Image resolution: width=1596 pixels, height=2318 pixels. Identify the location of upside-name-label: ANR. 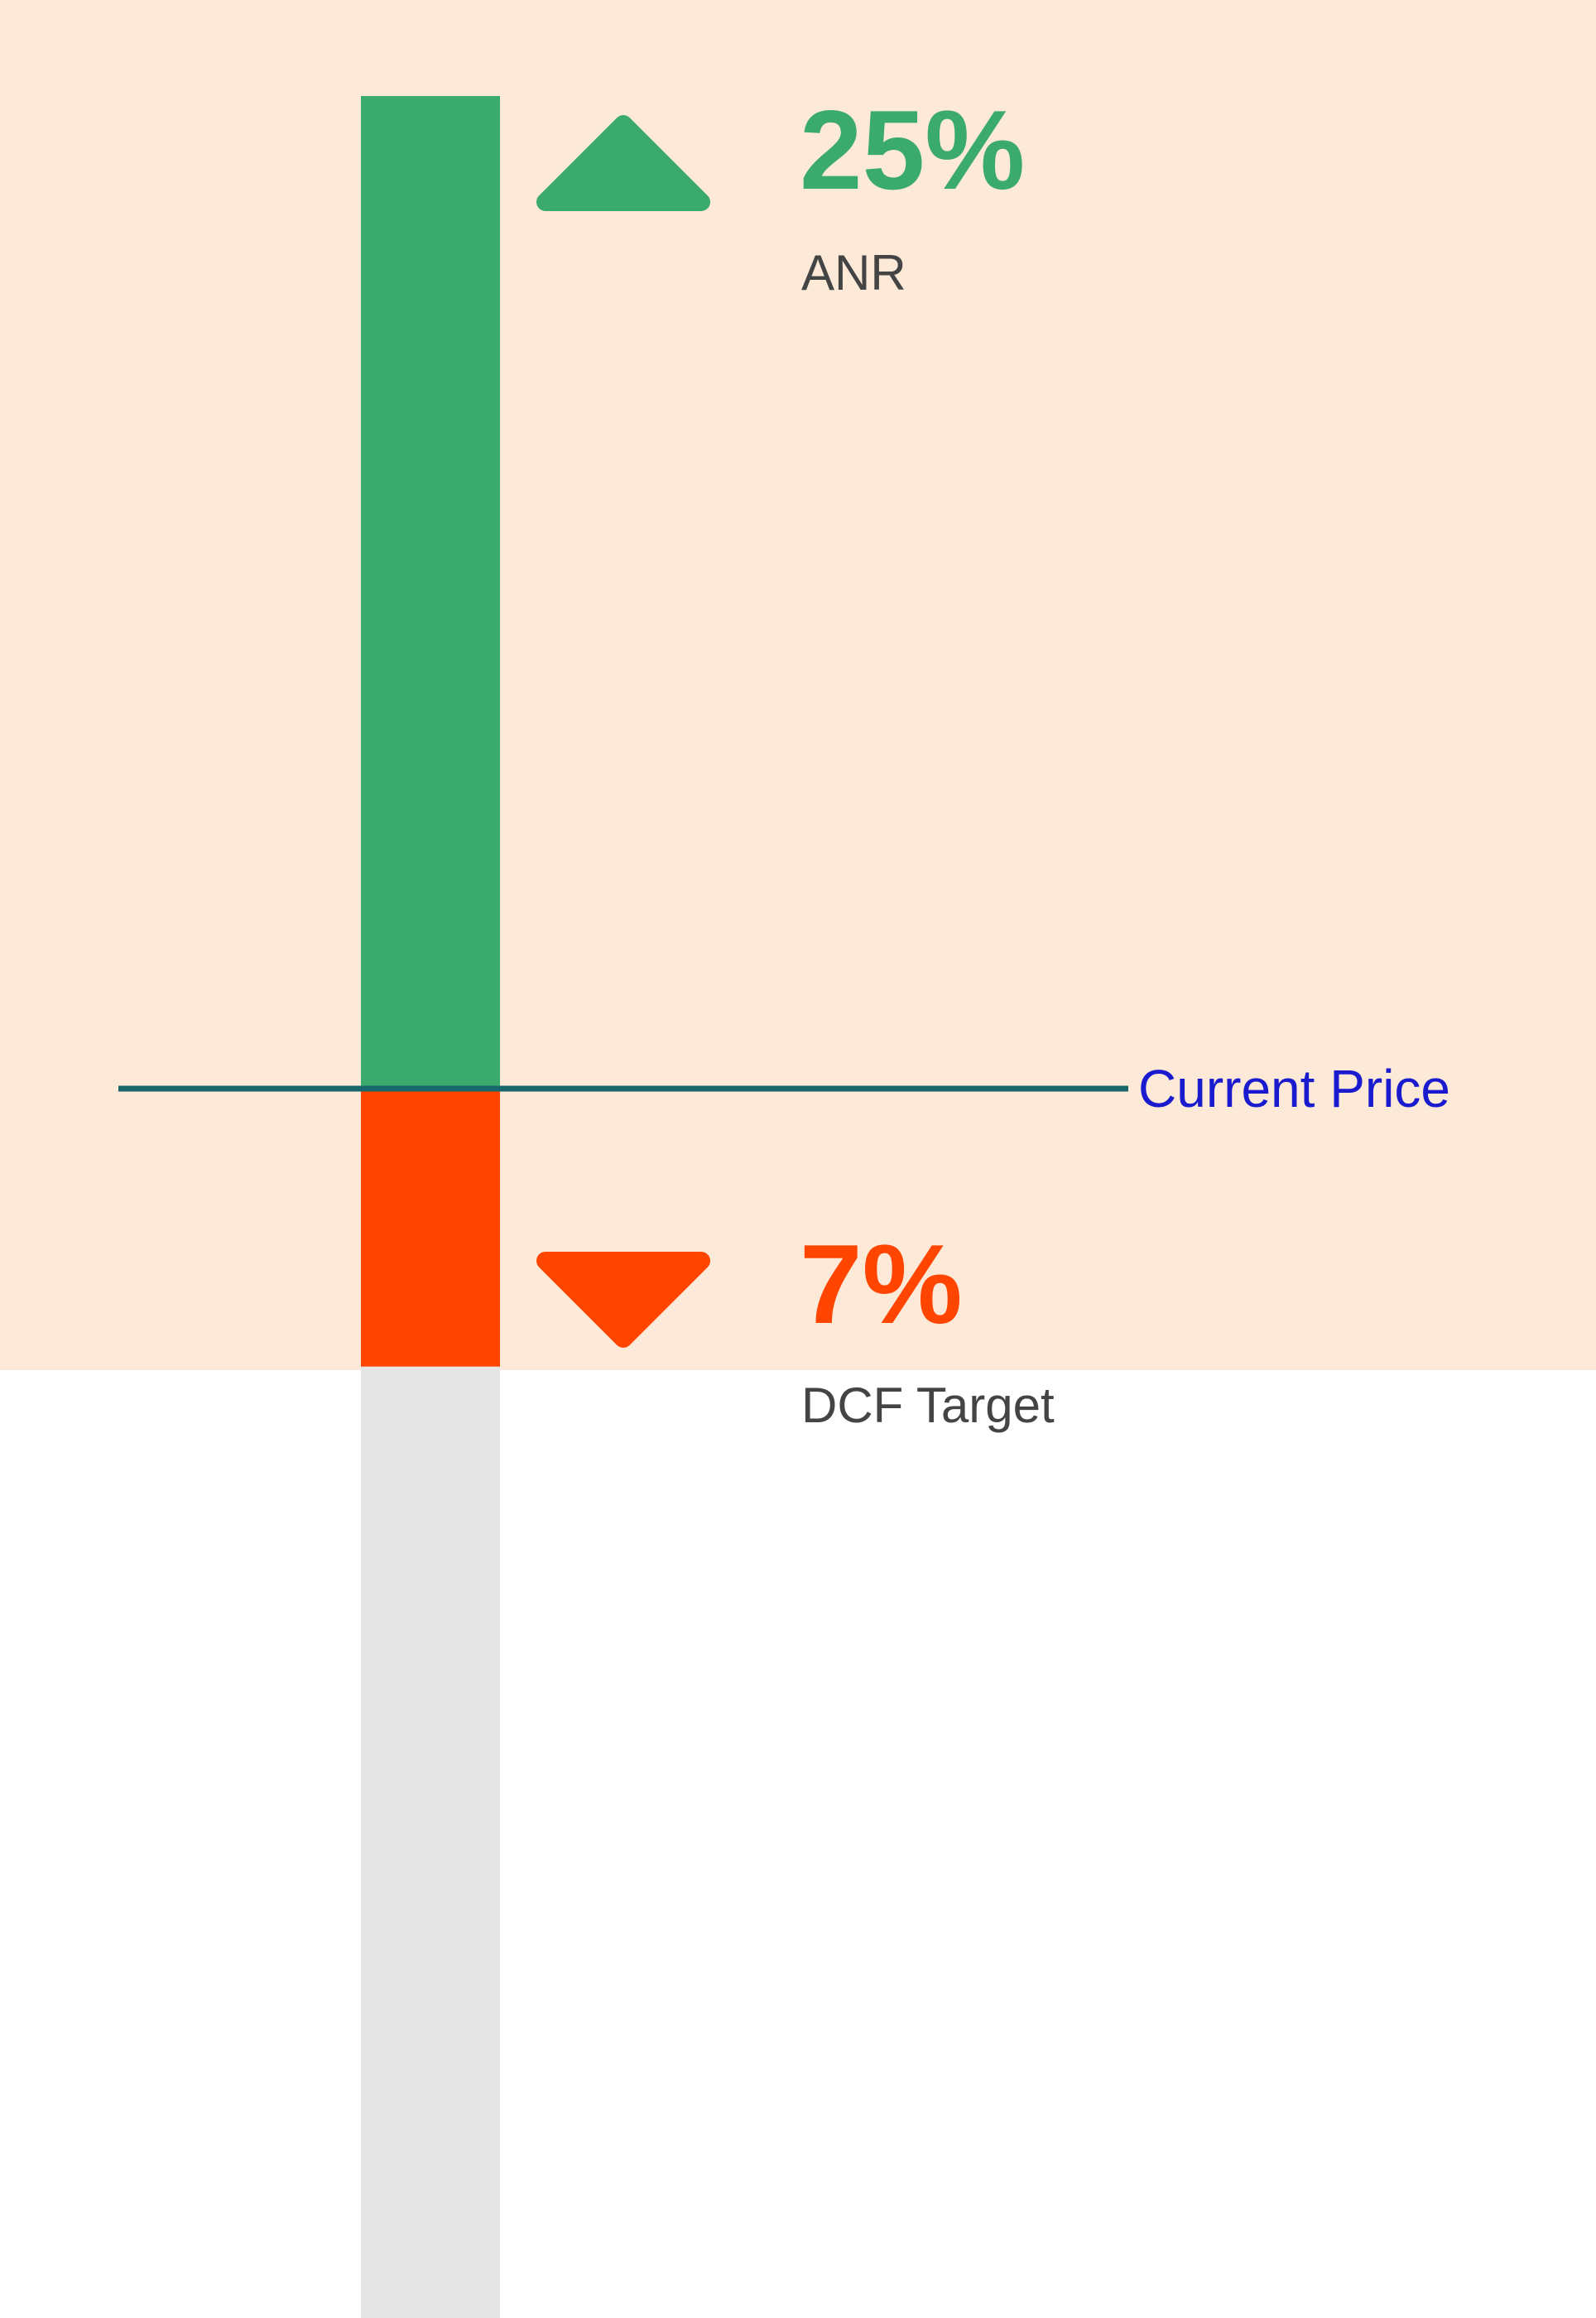
(853, 273).